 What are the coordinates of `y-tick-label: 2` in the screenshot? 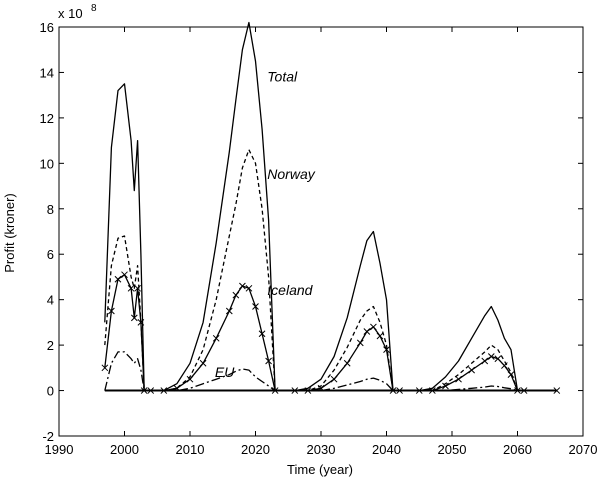 It's located at (50, 345).